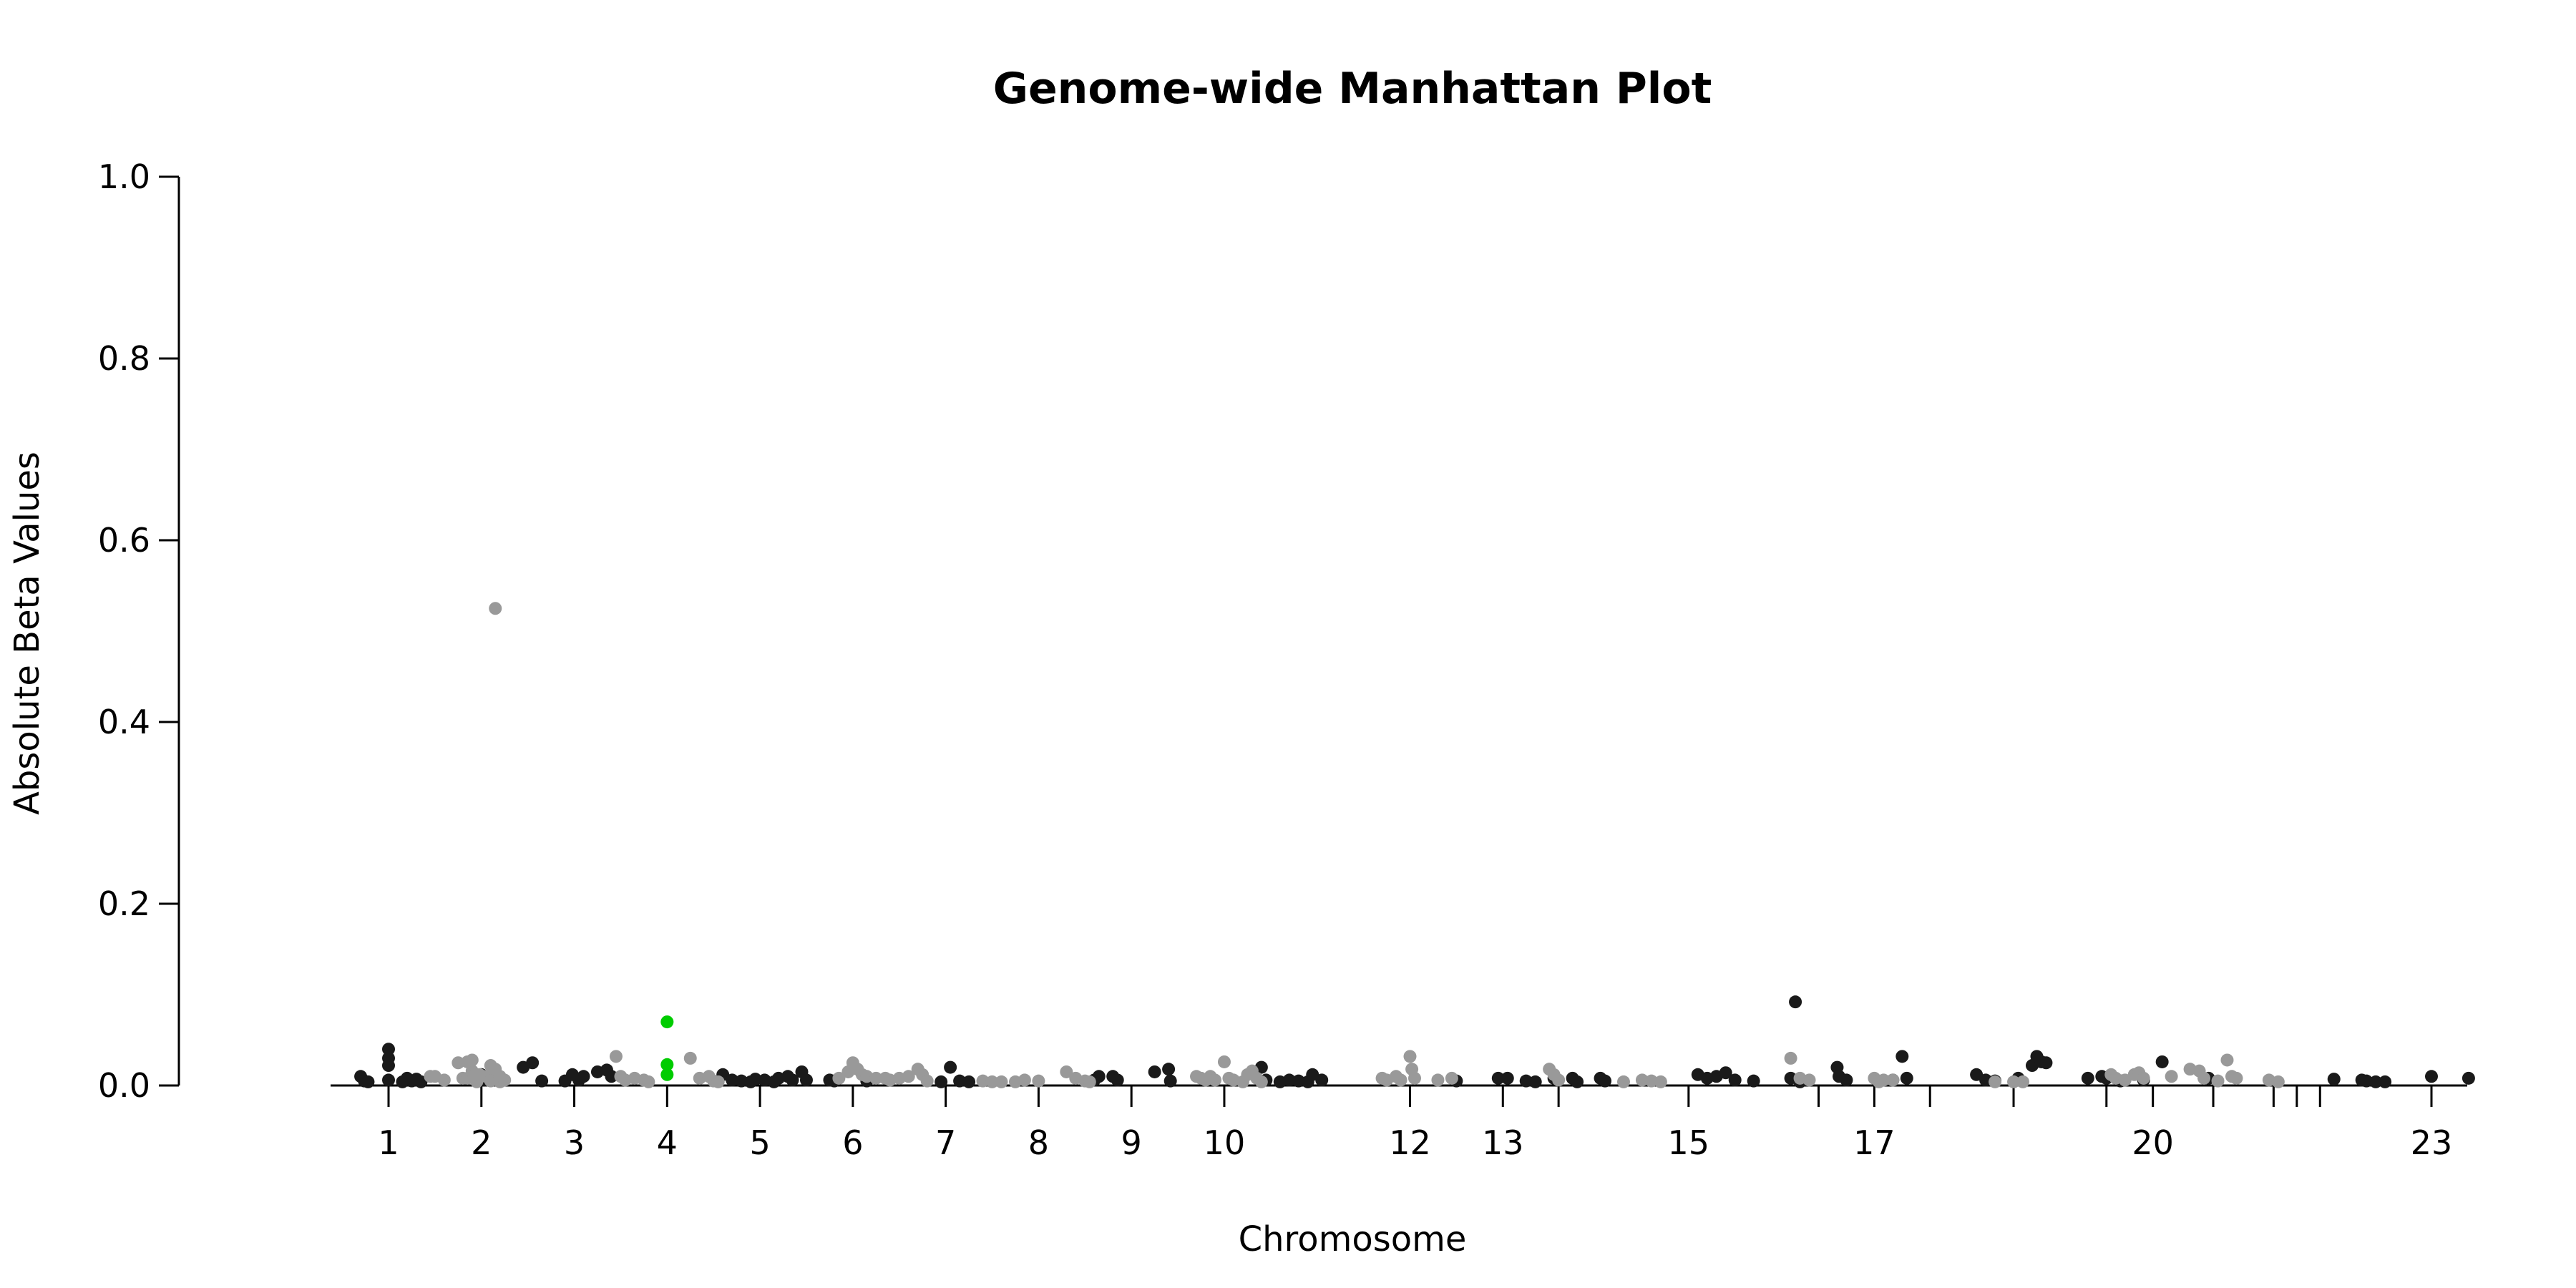 The height and width of the screenshot is (1288, 2576). What do you see at coordinates (1689, 1142) in the screenshot?
I see `x-tick-label: 15` at bounding box center [1689, 1142].